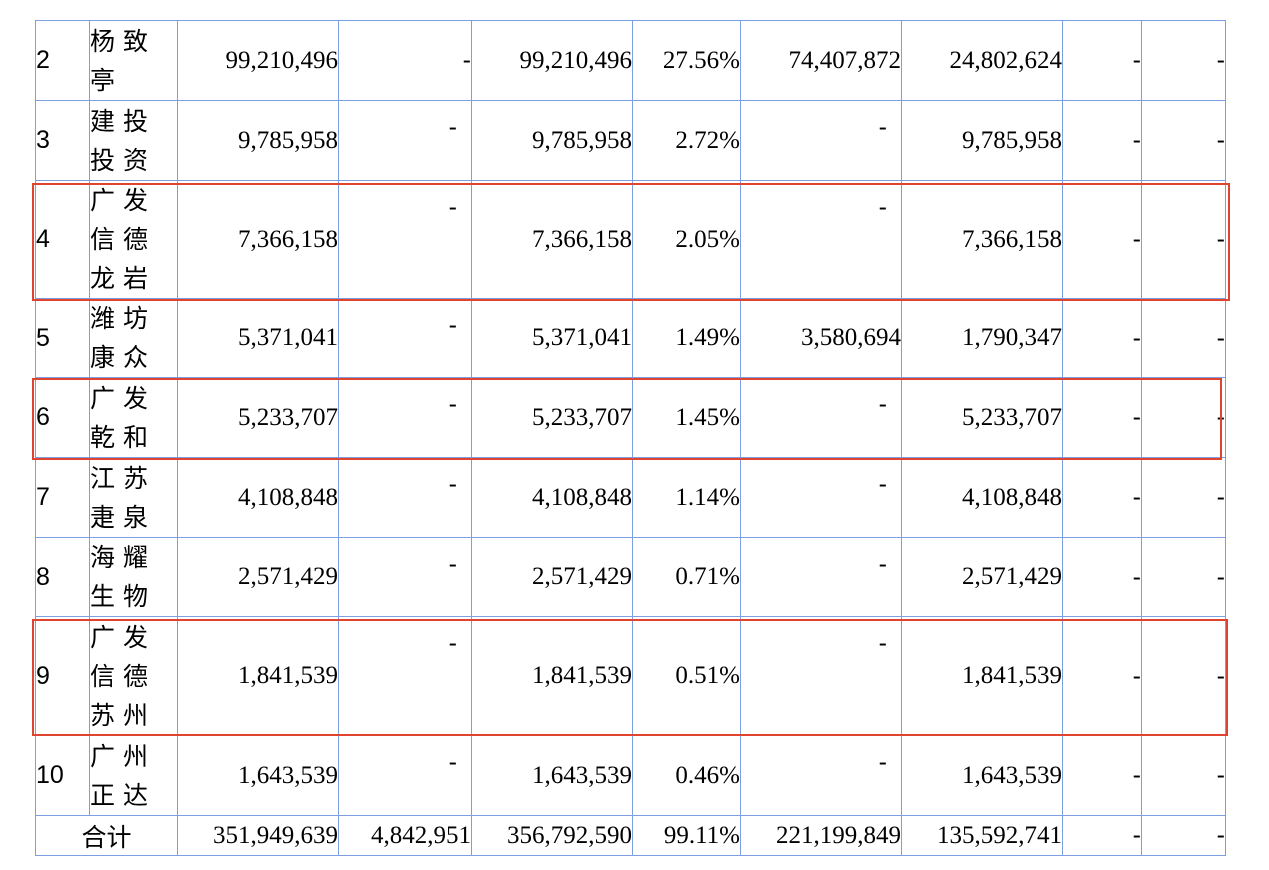 Image resolution: width=1269 pixels, height=870 pixels. Describe the element at coordinates (258, 835) in the screenshot. I see `total-col1: 351,949,639` at that location.